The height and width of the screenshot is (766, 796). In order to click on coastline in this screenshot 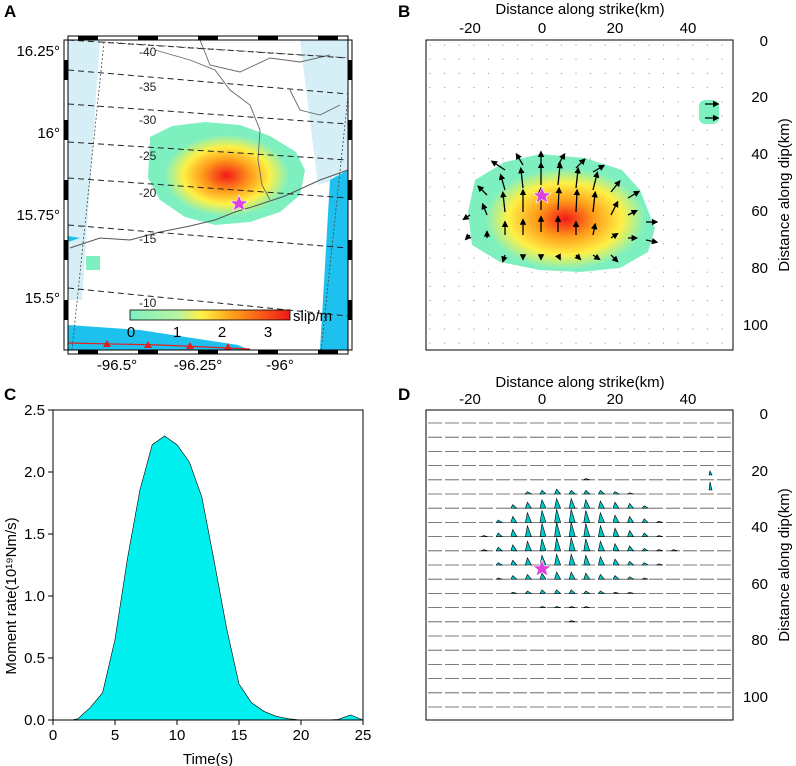, I will do `click(208, 209)`.